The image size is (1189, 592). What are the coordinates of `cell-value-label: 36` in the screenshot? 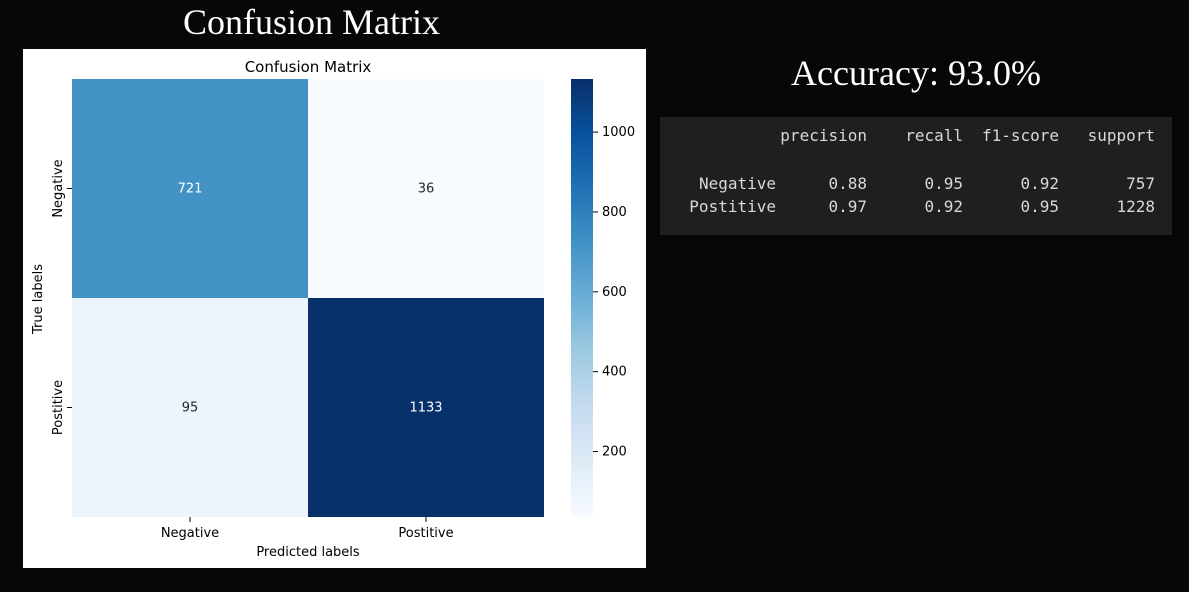 It's located at (426, 189).